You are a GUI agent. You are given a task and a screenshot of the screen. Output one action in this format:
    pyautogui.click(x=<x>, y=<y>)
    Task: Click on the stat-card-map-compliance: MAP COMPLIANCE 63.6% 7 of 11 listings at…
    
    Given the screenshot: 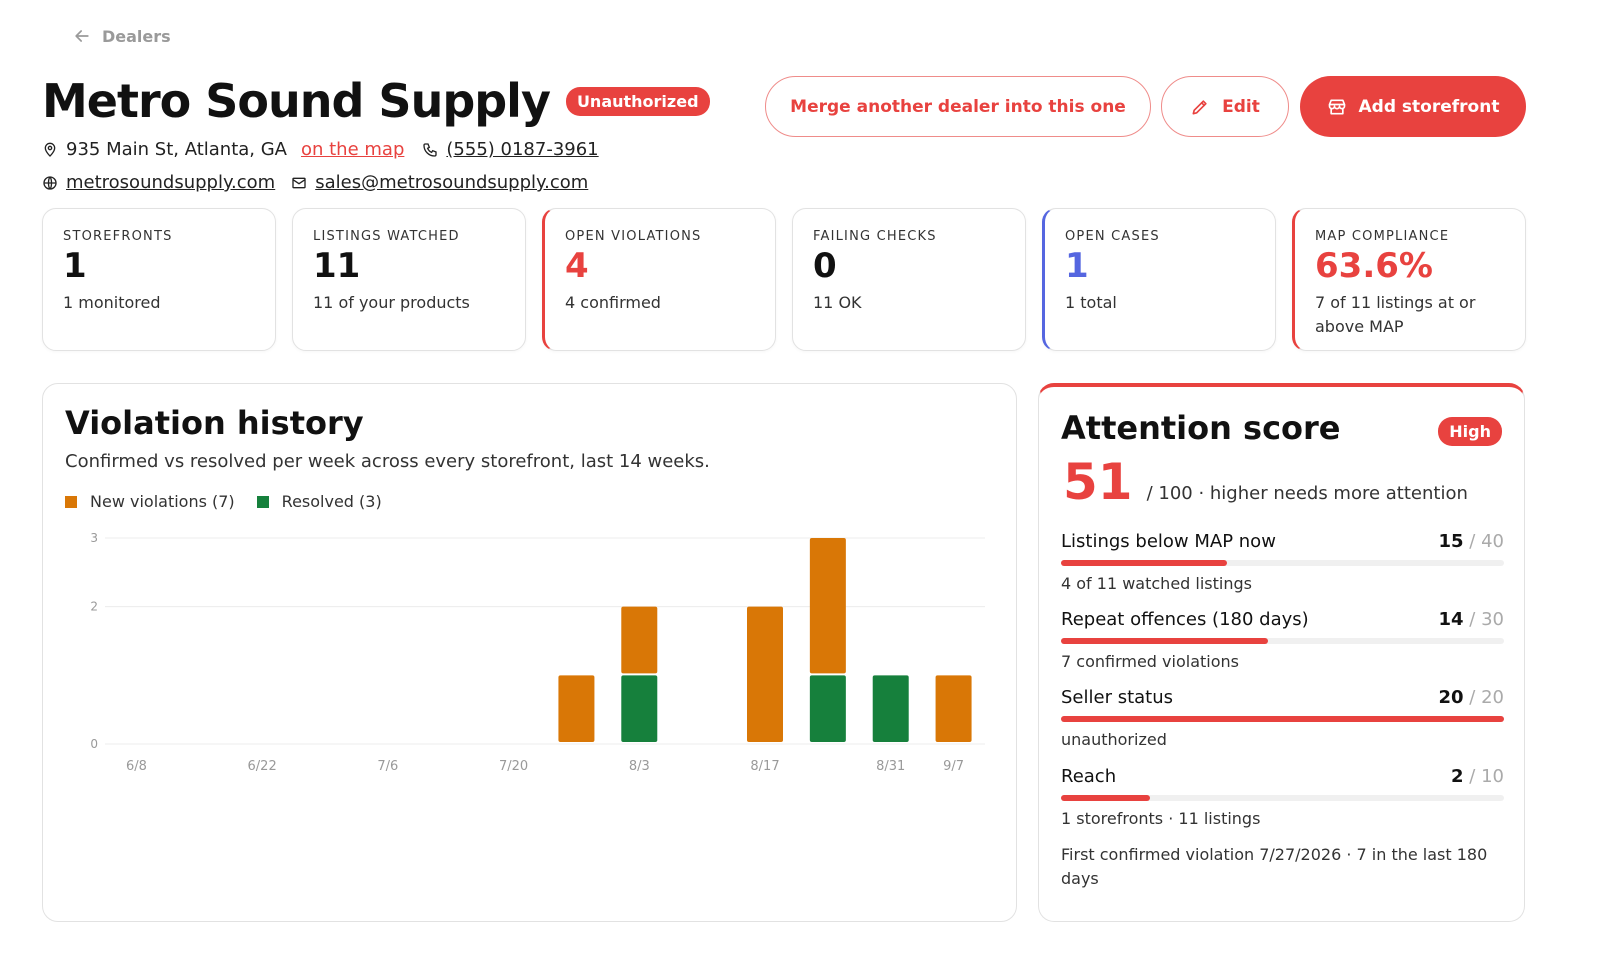 What is the action you would take?
    pyautogui.click(x=1409, y=279)
    